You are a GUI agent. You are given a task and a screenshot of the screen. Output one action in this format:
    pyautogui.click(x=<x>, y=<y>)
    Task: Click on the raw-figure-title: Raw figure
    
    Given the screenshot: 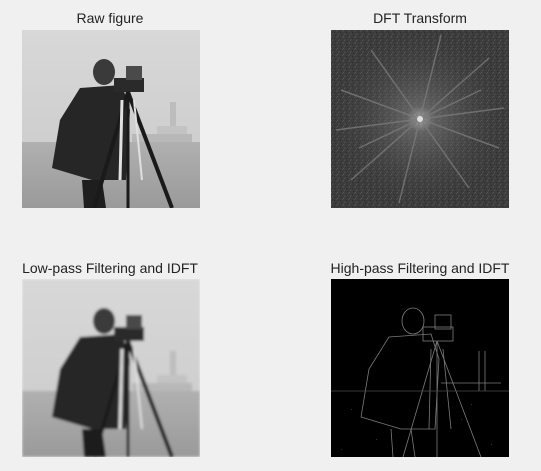 What is the action you would take?
    pyautogui.click(x=110, y=18)
    